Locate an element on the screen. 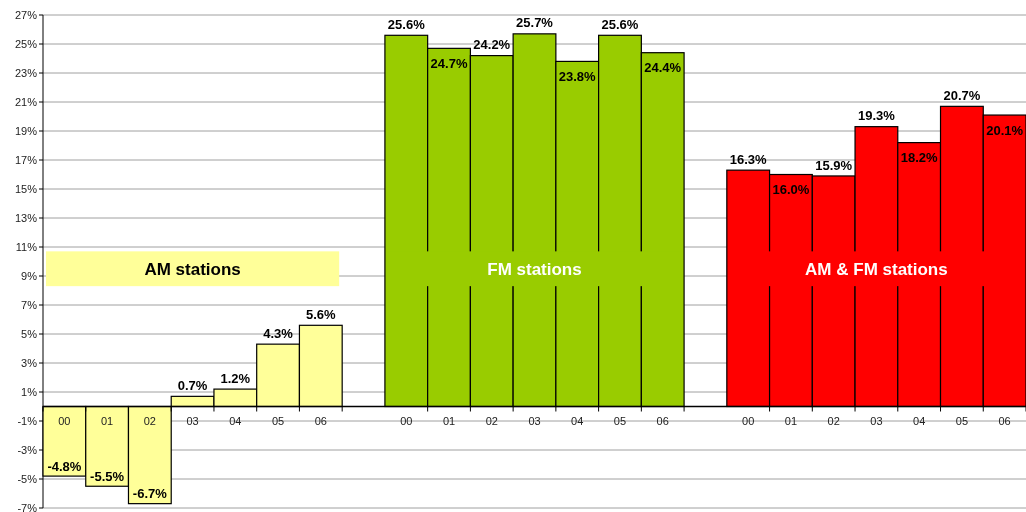 Image resolution: width=1026 pixels, height=512 pixels. y-tick-label: 3% is located at coordinates (29, 362).